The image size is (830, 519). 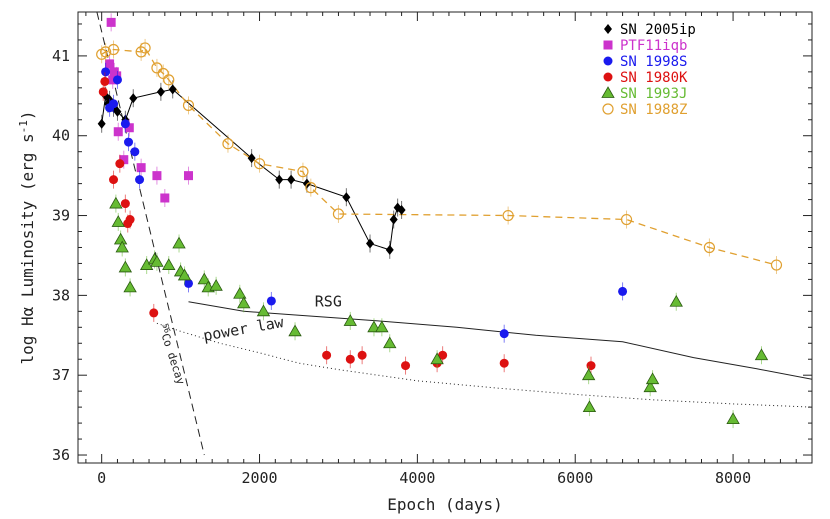 What do you see at coordinates (445, 504) in the screenshot?
I see `x-axis-label: Epoch (days)` at bounding box center [445, 504].